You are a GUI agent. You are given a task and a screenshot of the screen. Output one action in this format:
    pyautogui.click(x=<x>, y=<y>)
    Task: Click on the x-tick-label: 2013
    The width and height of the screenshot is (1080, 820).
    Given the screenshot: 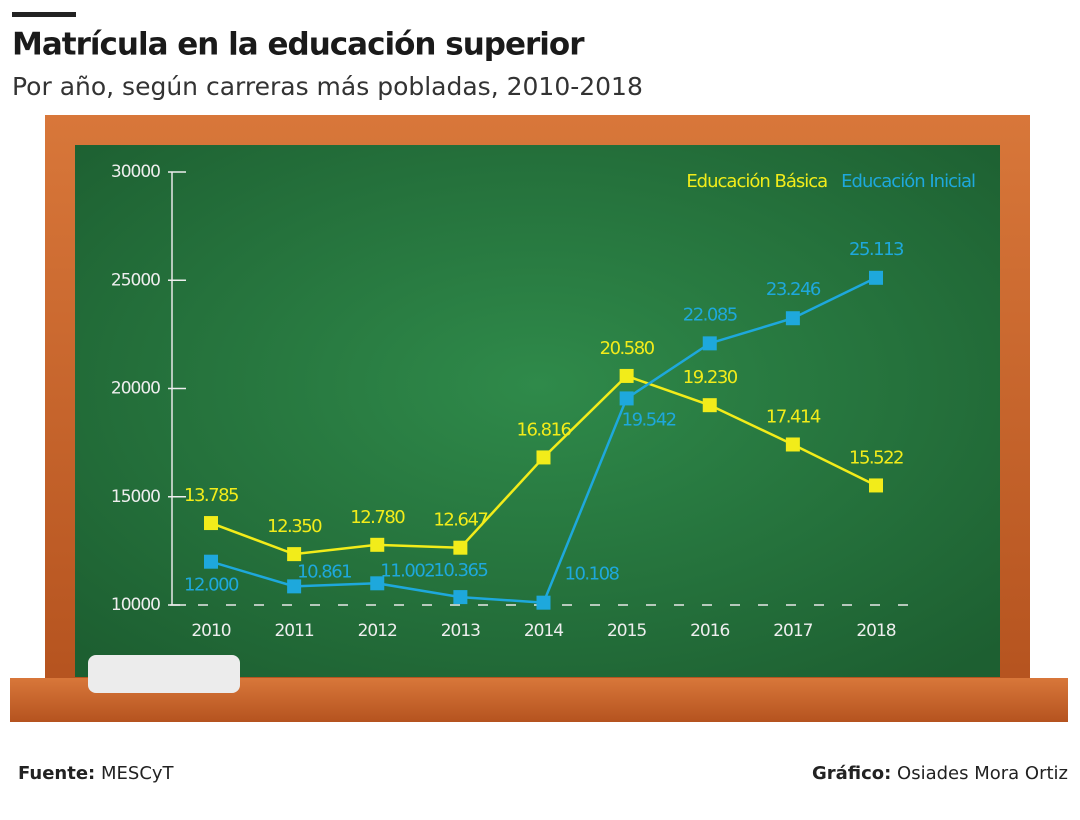 What is the action you would take?
    pyautogui.click(x=460, y=631)
    